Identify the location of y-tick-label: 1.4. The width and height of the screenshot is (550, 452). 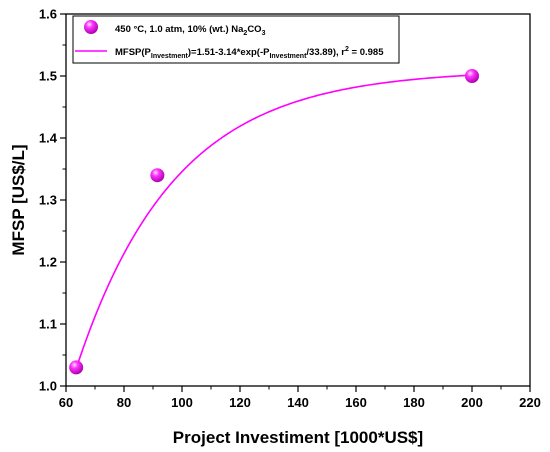
(48, 138).